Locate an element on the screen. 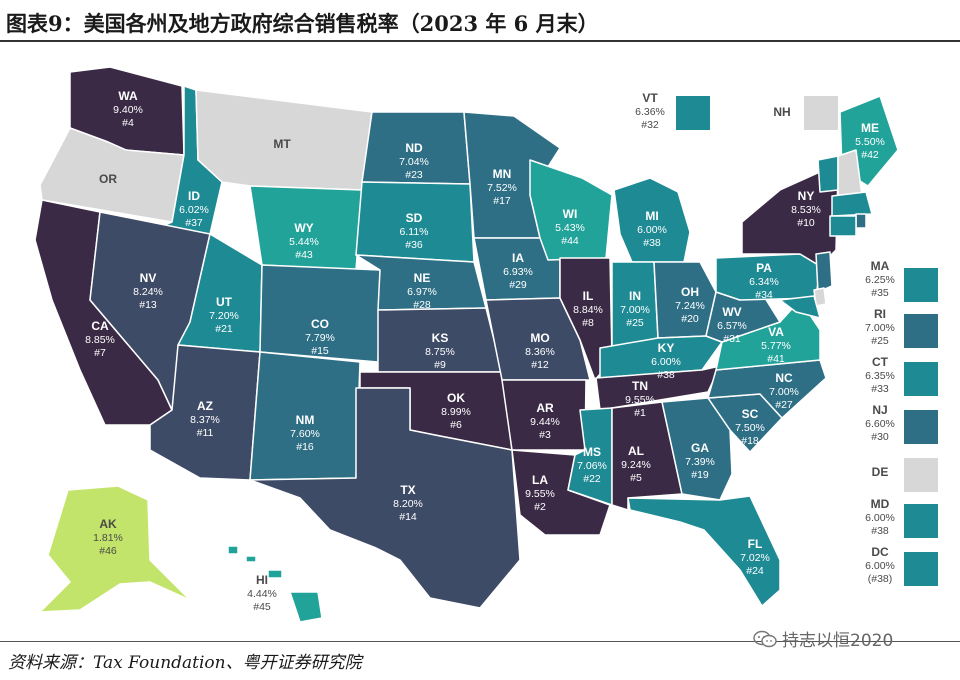  state-label-pa-rank: #34 is located at coordinates (764, 295).